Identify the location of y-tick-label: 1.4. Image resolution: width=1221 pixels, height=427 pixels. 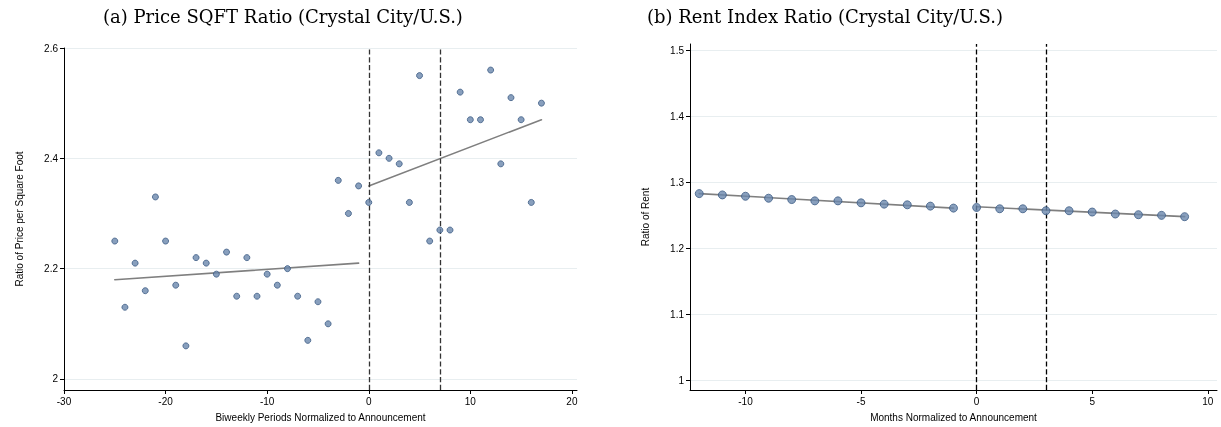
(677, 116).